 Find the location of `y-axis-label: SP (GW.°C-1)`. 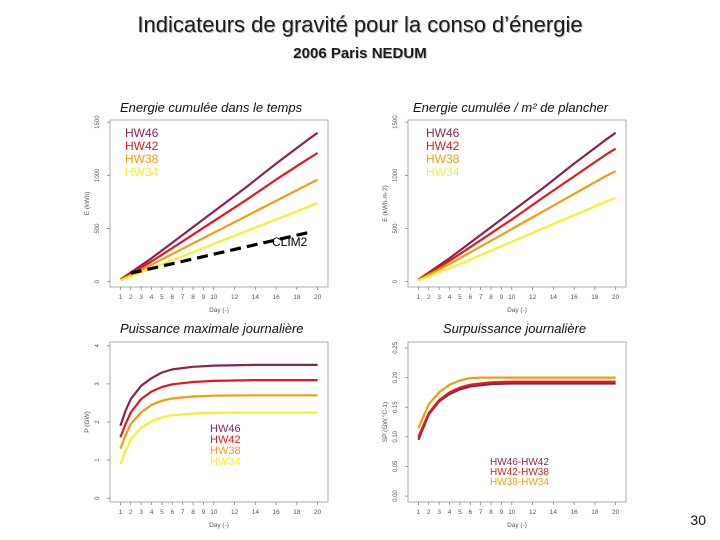

y-axis-label: SP (GW.°C-1) is located at coordinates (385, 422).